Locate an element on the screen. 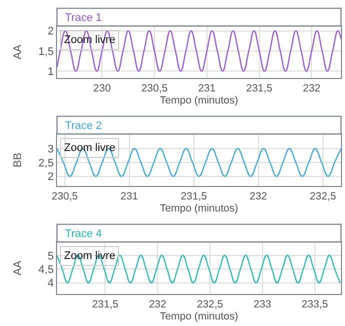 The height and width of the screenshot is (326, 345). y-tick-label: 3 is located at coordinates (51, 150).